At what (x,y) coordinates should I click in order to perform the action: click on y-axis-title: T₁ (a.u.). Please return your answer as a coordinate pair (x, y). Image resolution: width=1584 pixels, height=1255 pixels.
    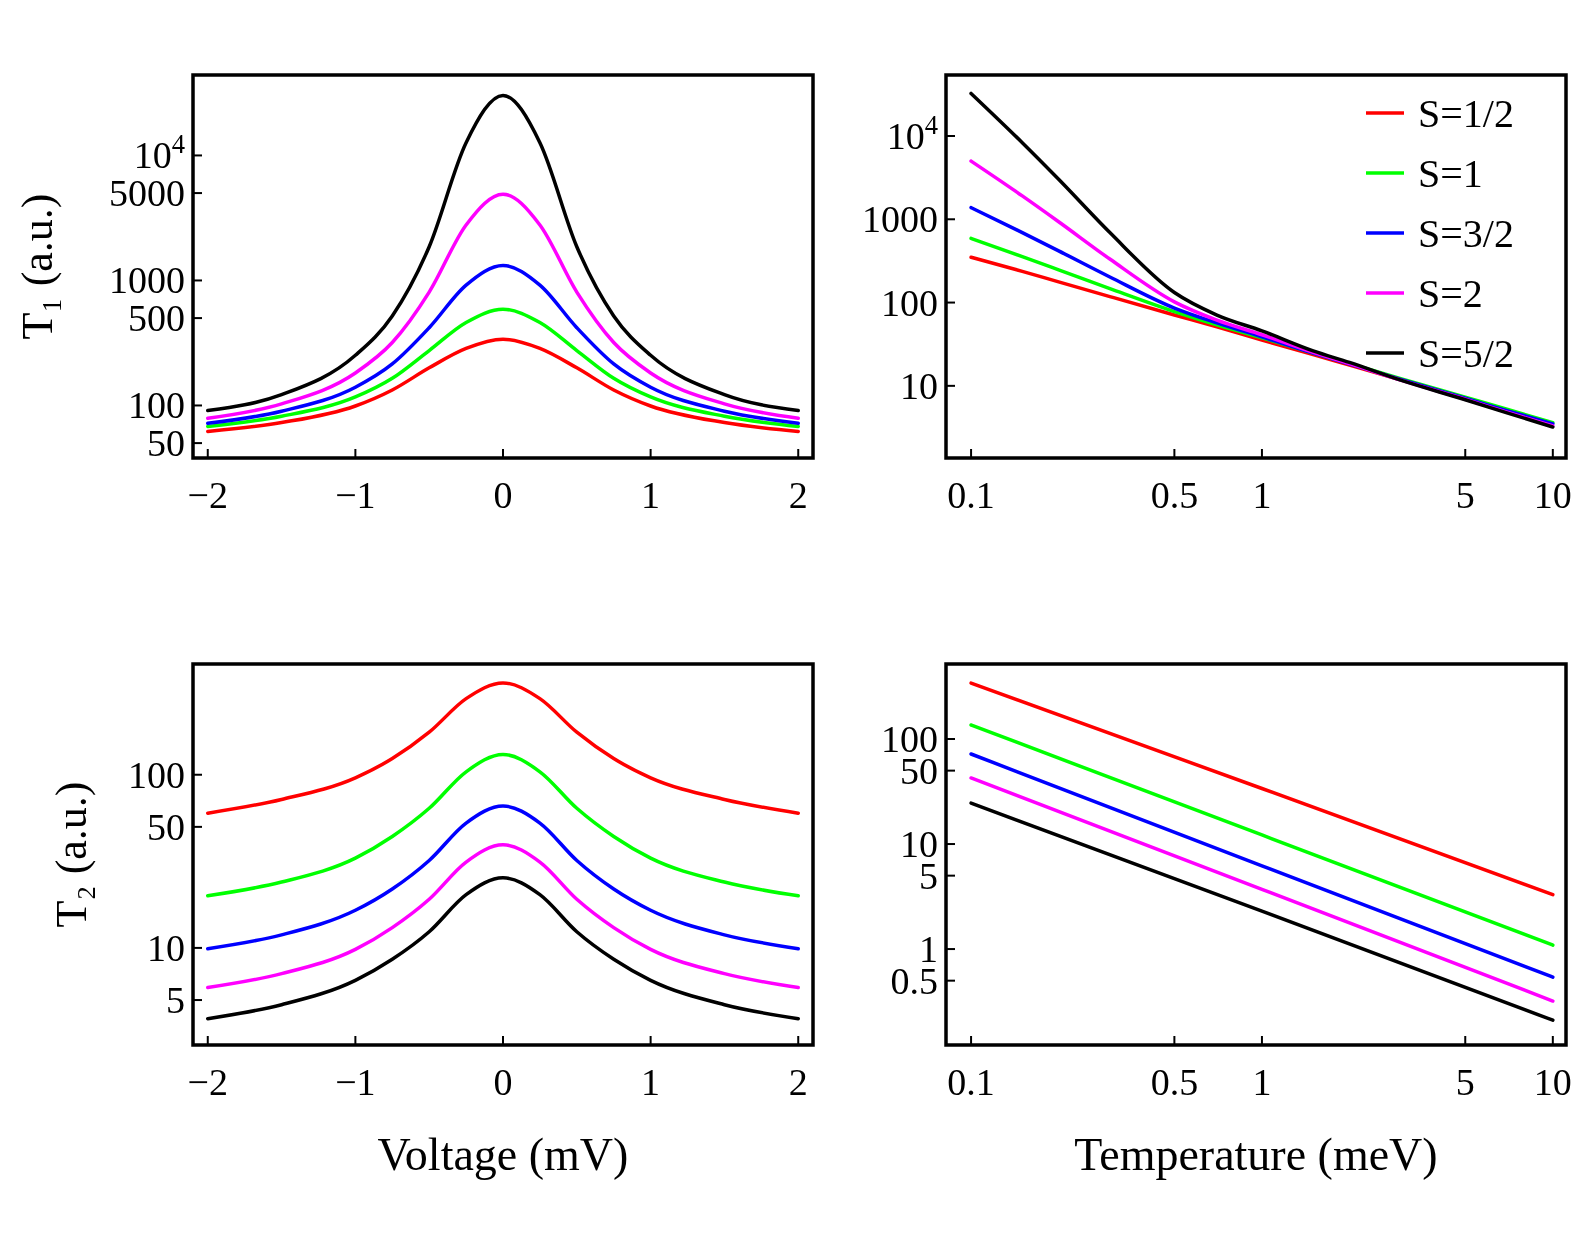
    Looking at the image, I should click on (37, 266).